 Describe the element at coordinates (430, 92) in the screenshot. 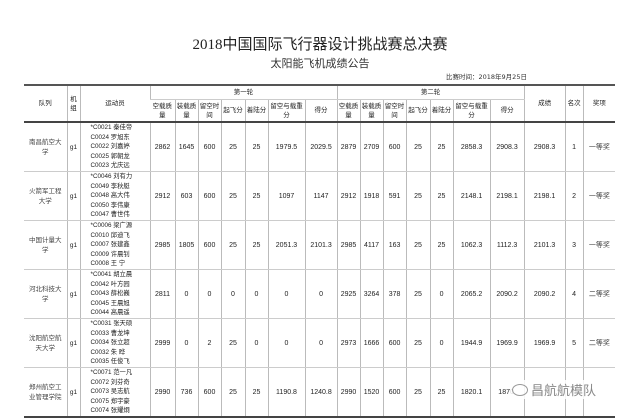

I see `header-round2: 第二轮` at that location.